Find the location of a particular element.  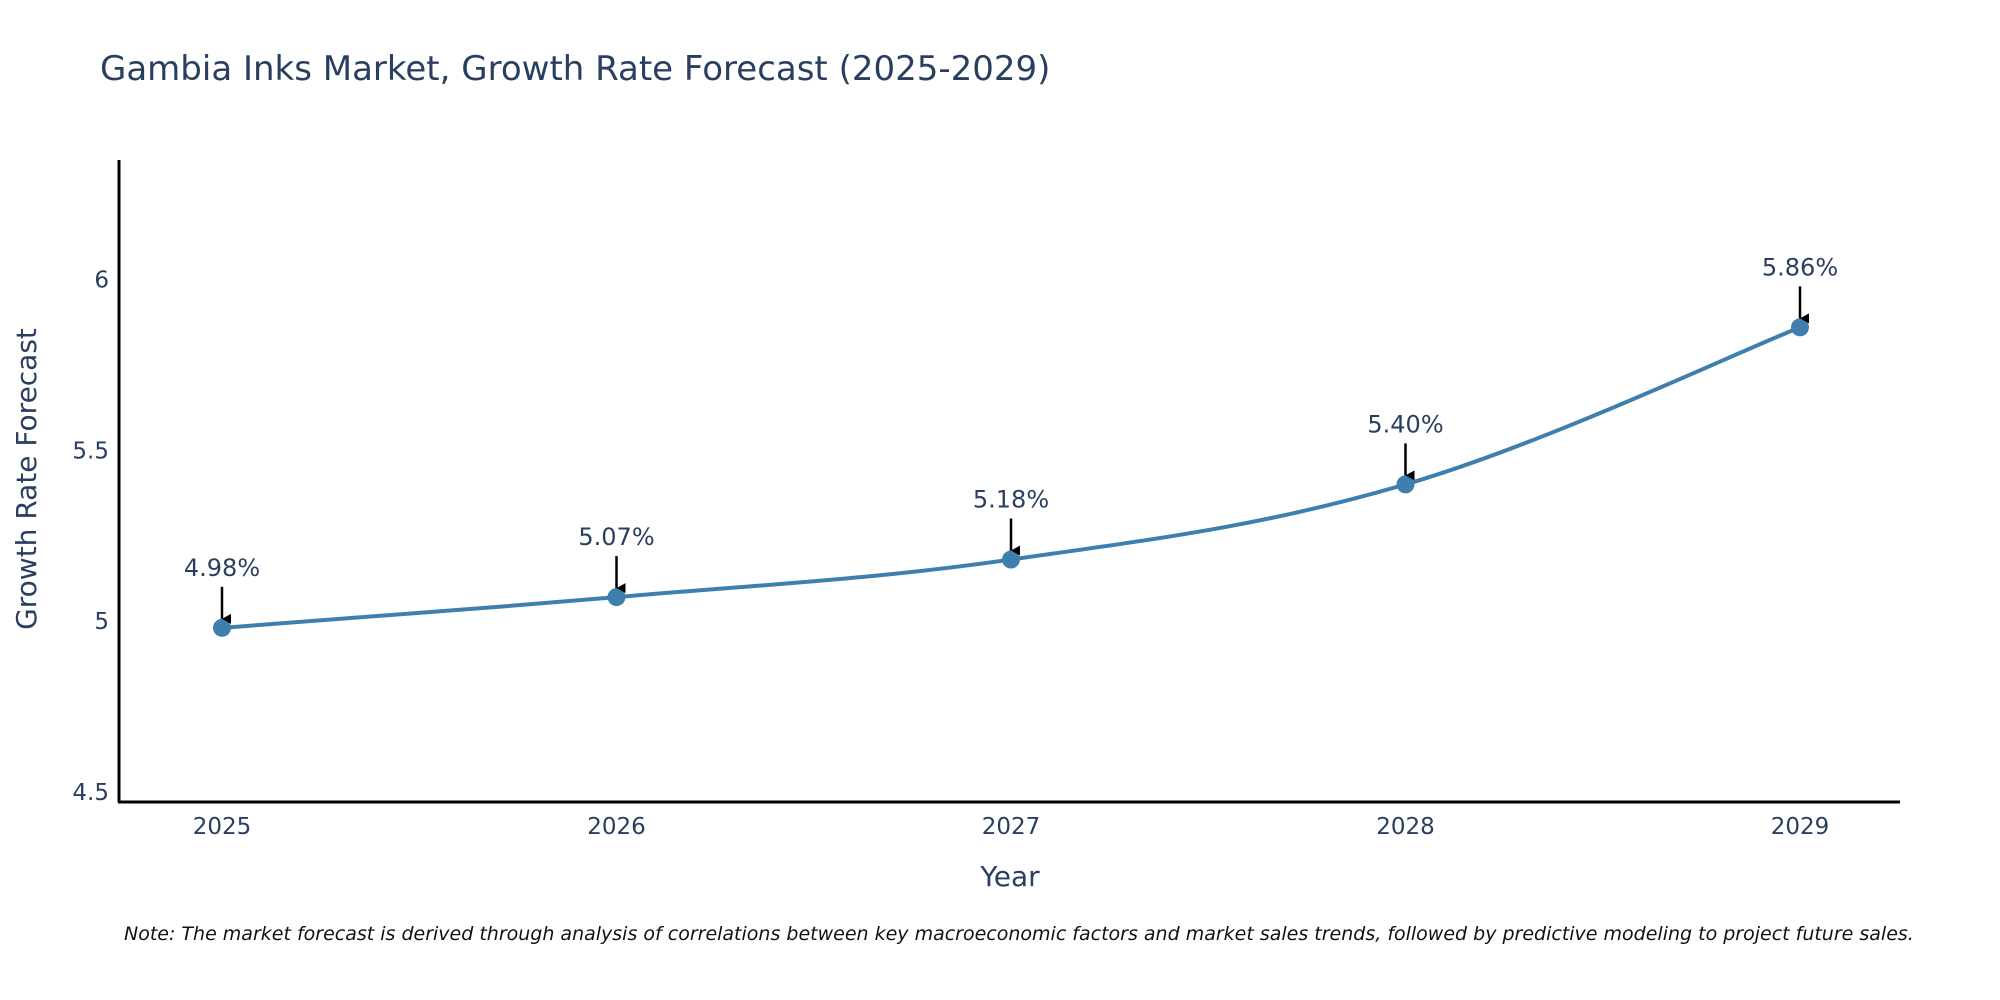

y-tick-label: 5 is located at coordinates (101, 622).